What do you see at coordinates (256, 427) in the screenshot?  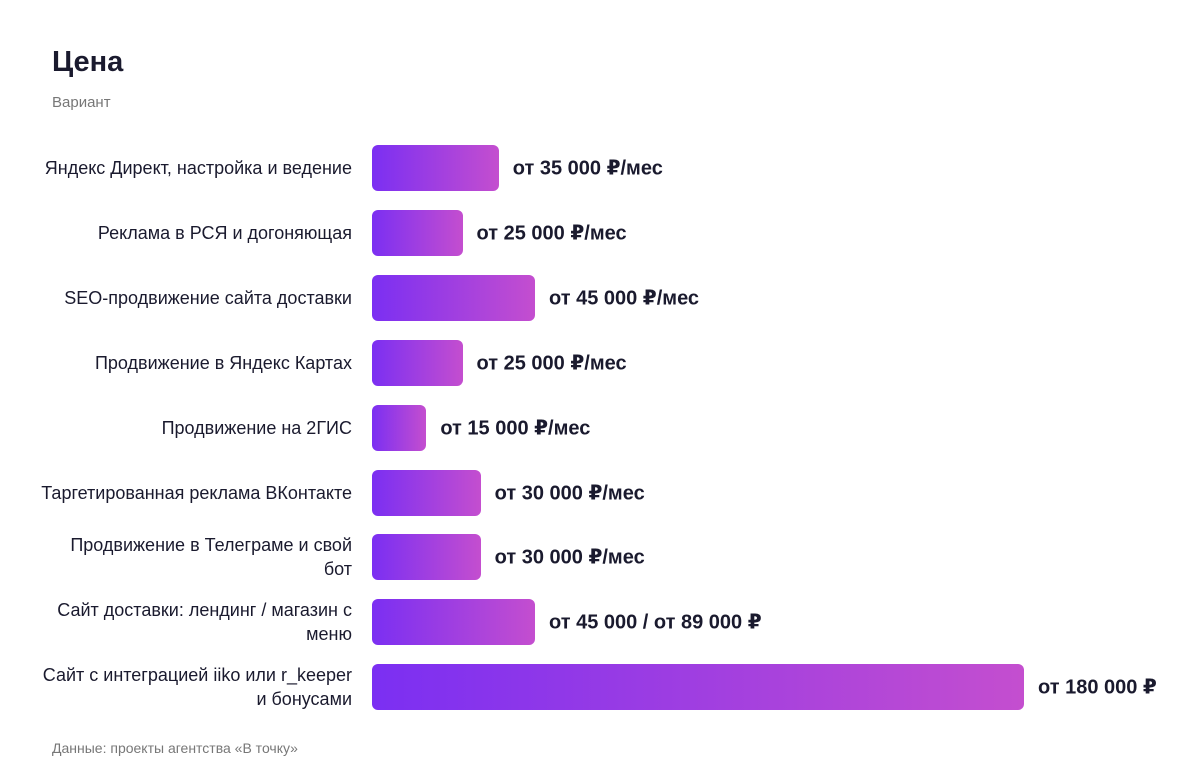 I see `category-label: Продвижение на 2ГИС` at bounding box center [256, 427].